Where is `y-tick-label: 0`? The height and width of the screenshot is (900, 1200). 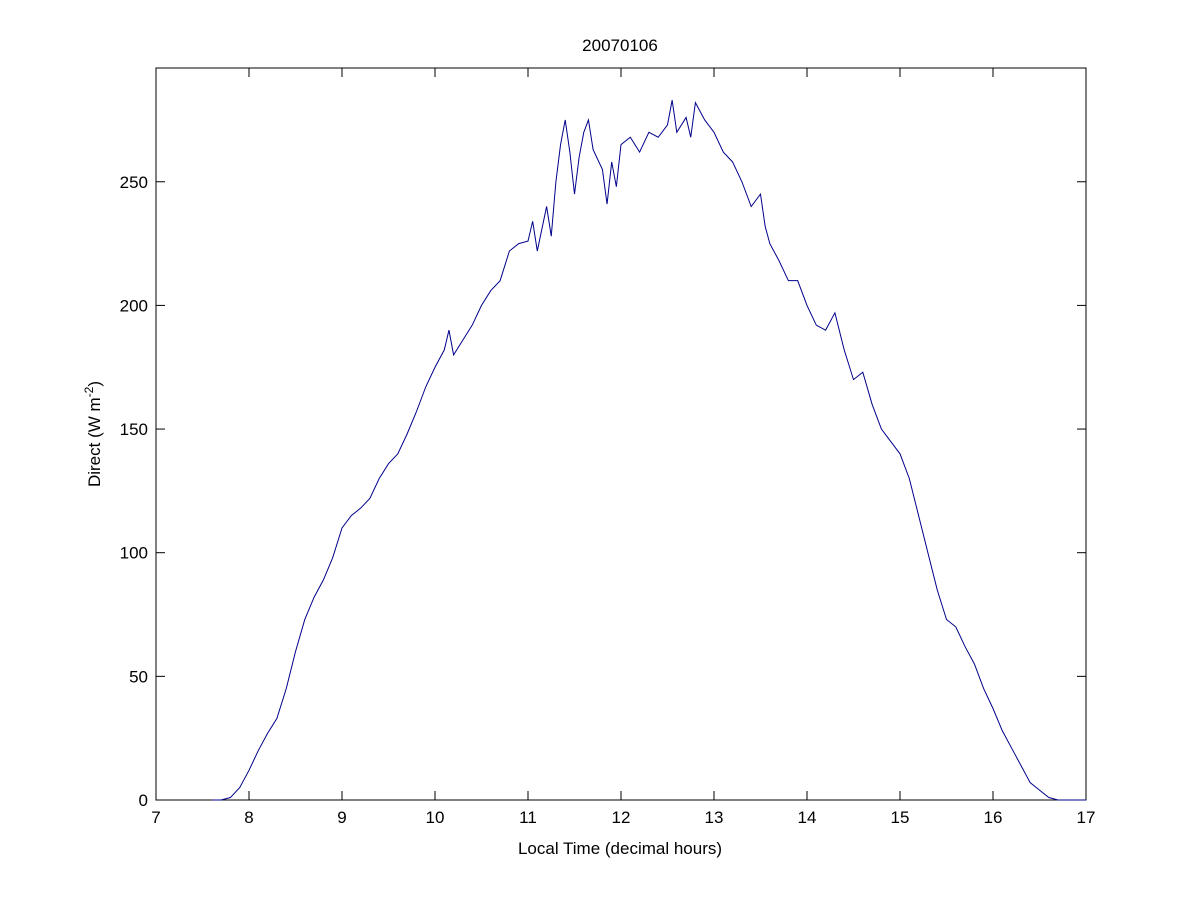 y-tick-label: 0 is located at coordinates (143, 800).